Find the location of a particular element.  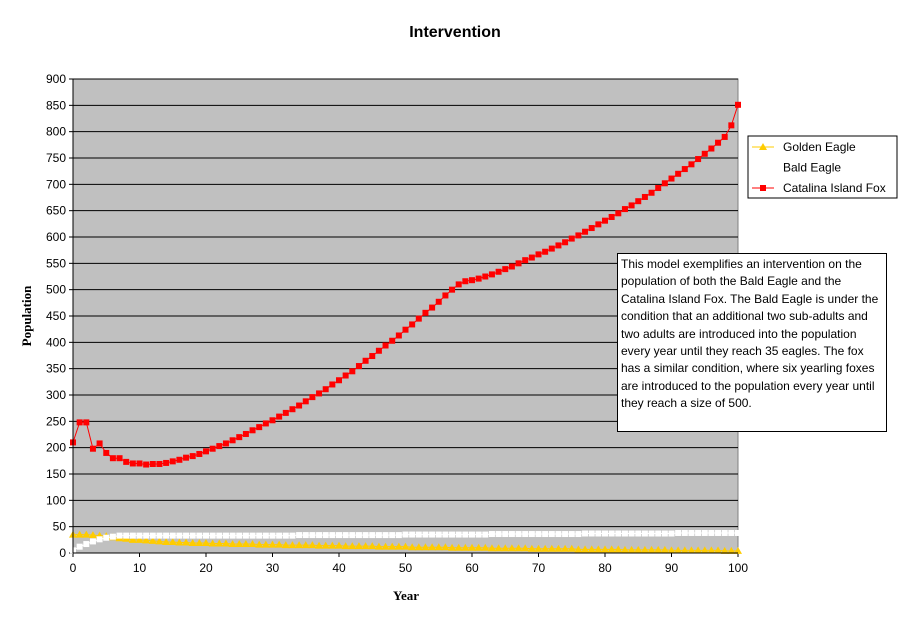

y-tick-label: 150 is located at coordinates (56, 474).